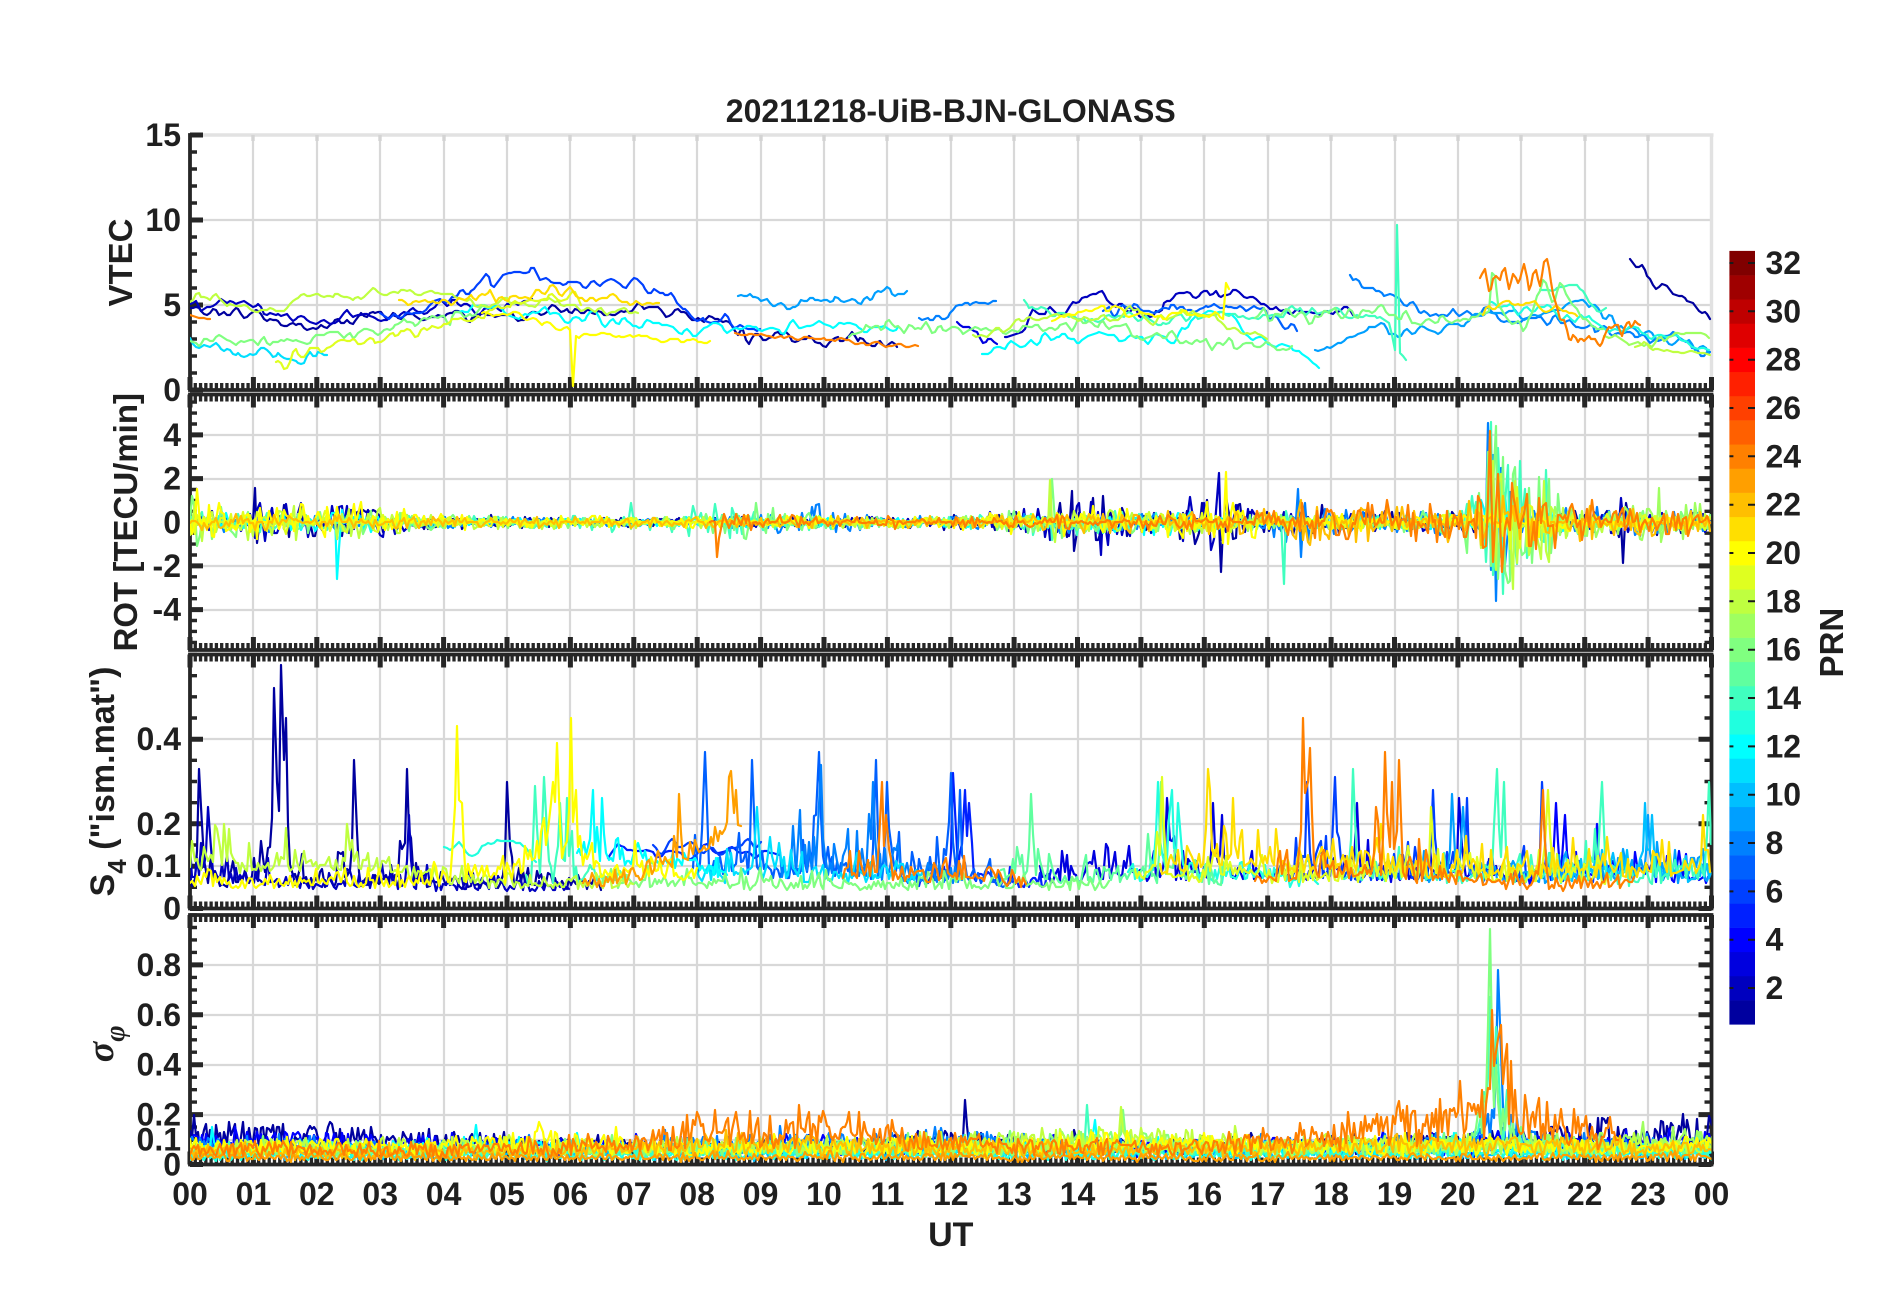 The image size is (1902, 1292). I want to click on svg-text: 6, so click(1775, 891).